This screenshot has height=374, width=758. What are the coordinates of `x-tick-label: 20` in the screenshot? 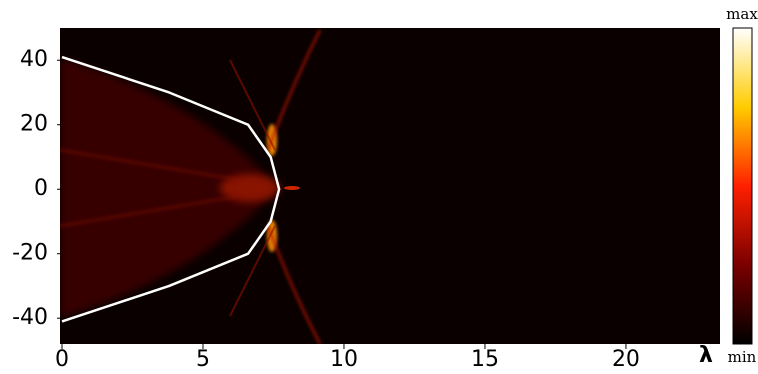 It's located at (626, 359).